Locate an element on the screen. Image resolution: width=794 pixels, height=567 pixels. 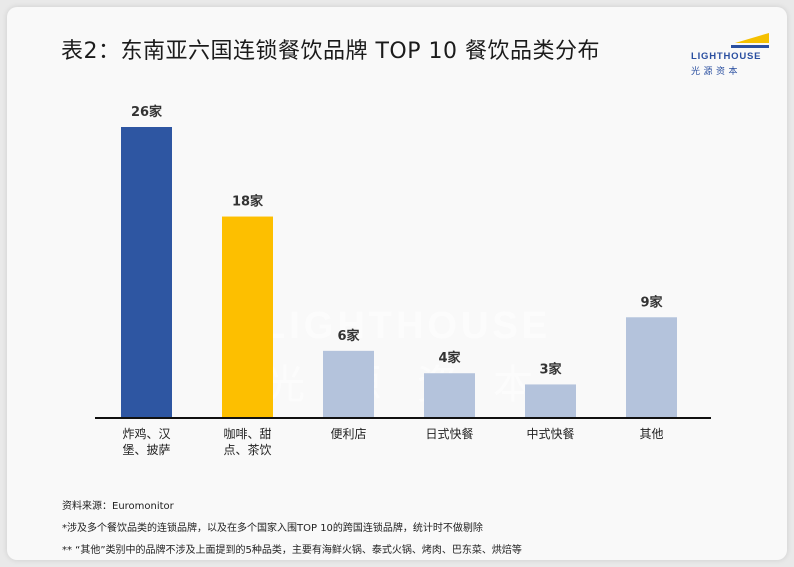
data-label-4: 3家 is located at coordinates (550, 369).